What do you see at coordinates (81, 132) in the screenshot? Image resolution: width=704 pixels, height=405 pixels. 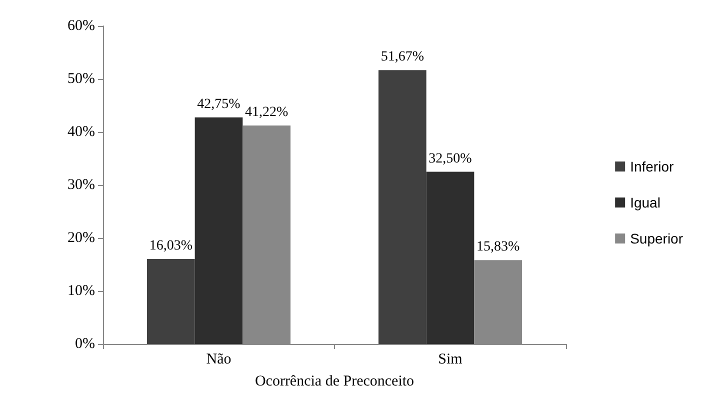 I see `y-tick-label: 40%` at bounding box center [81, 132].